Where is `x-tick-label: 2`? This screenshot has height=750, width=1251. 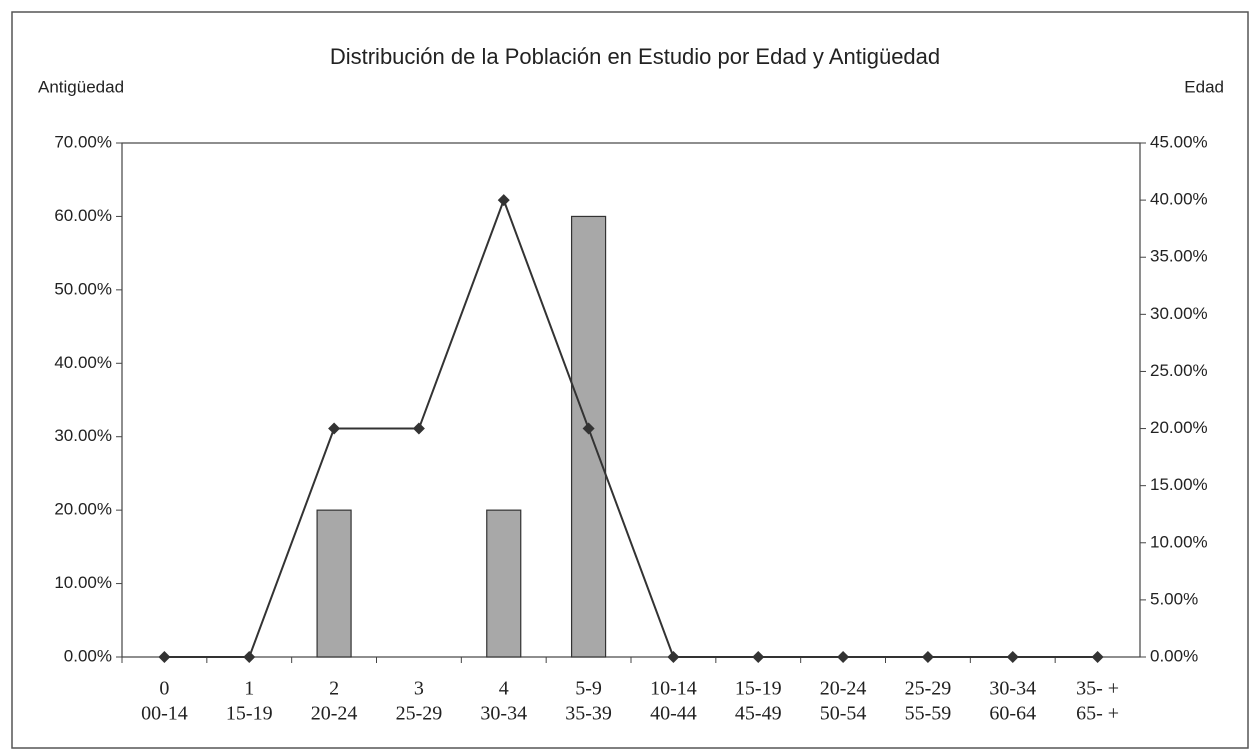 x-tick-label: 2 is located at coordinates (334, 689).